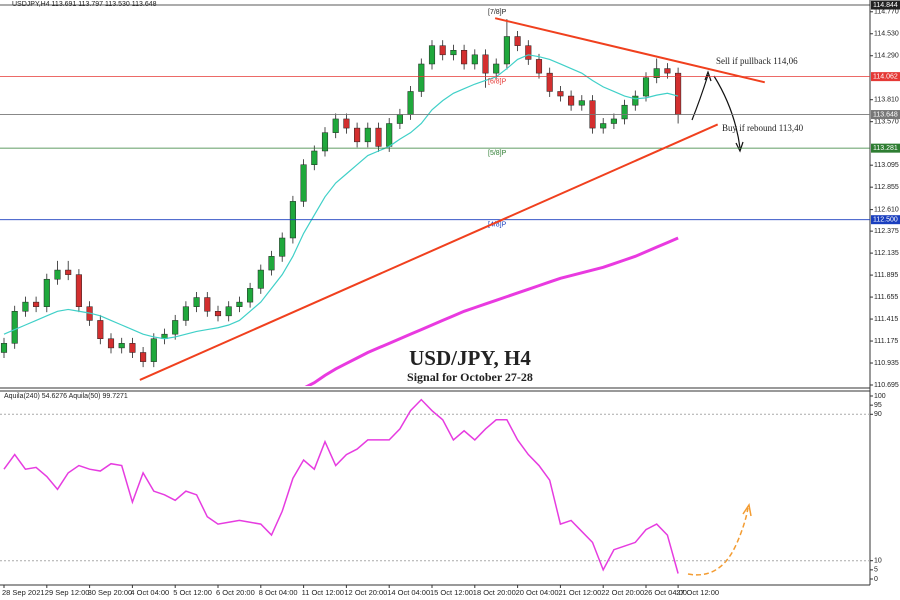 This screenshot has height=600, width=900. What do you see at coordinates (876, 570) in the screenshot?
I see `y-tick-label: 5` at bounding box center [876, 570].